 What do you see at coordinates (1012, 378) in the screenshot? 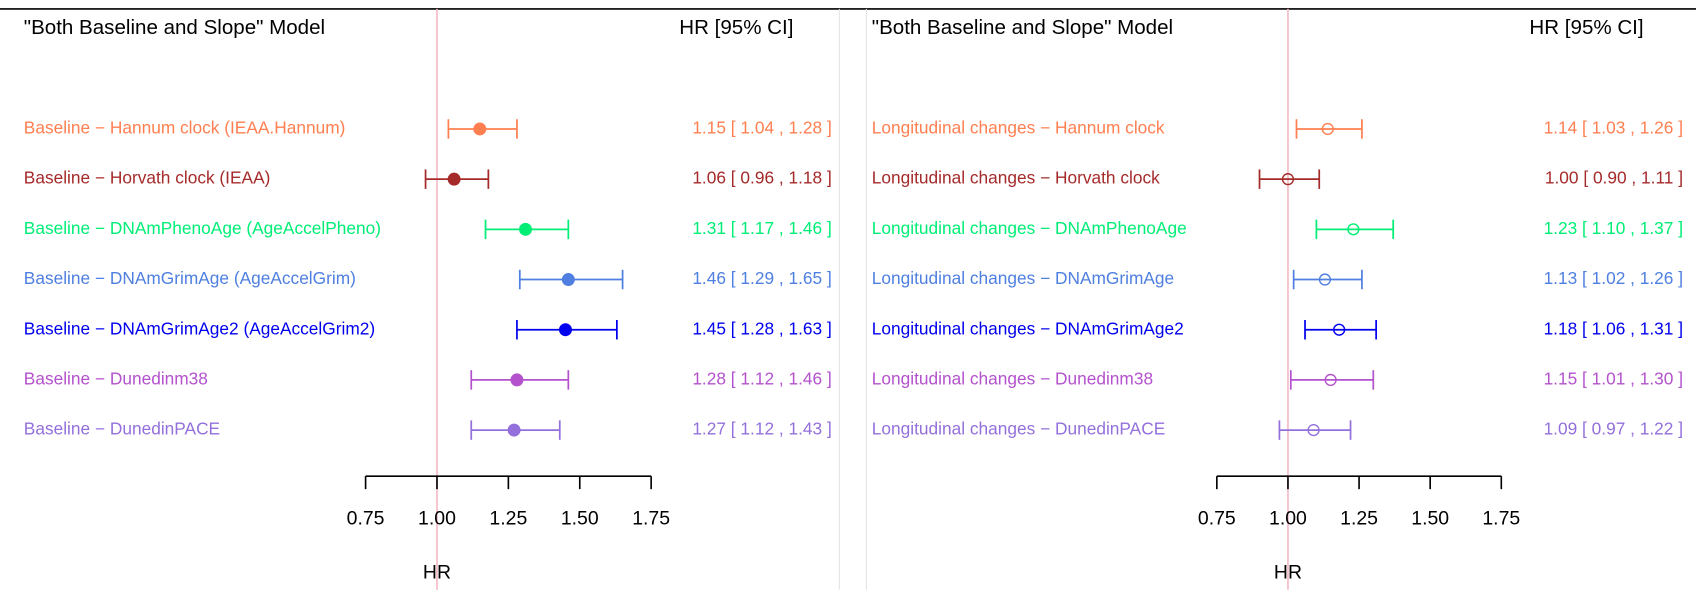
I see `row-label: Longitudinal changes − Dunedinm38` at bounding box center [1012, 378].